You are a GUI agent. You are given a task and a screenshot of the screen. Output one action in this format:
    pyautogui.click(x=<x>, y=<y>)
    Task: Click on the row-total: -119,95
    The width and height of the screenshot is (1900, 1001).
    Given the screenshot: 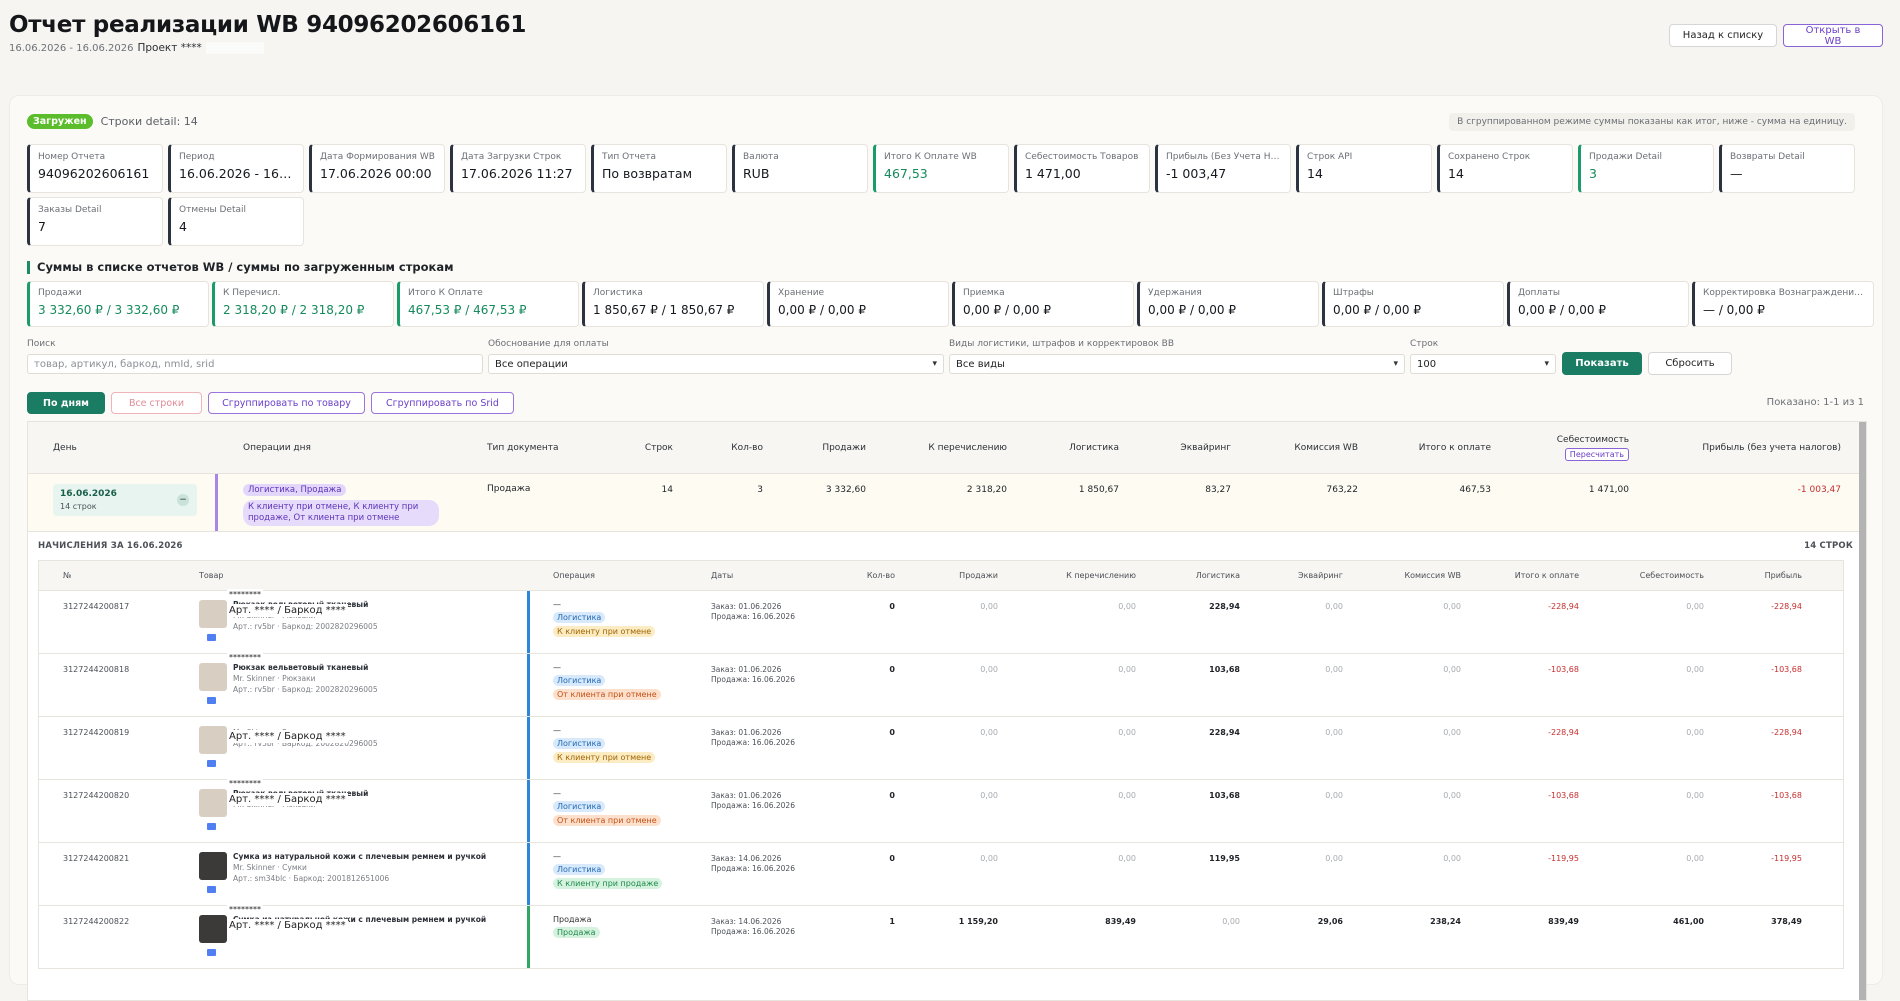 What is the action you would take?
    pyautogui.click(x=1563, y=858)
    